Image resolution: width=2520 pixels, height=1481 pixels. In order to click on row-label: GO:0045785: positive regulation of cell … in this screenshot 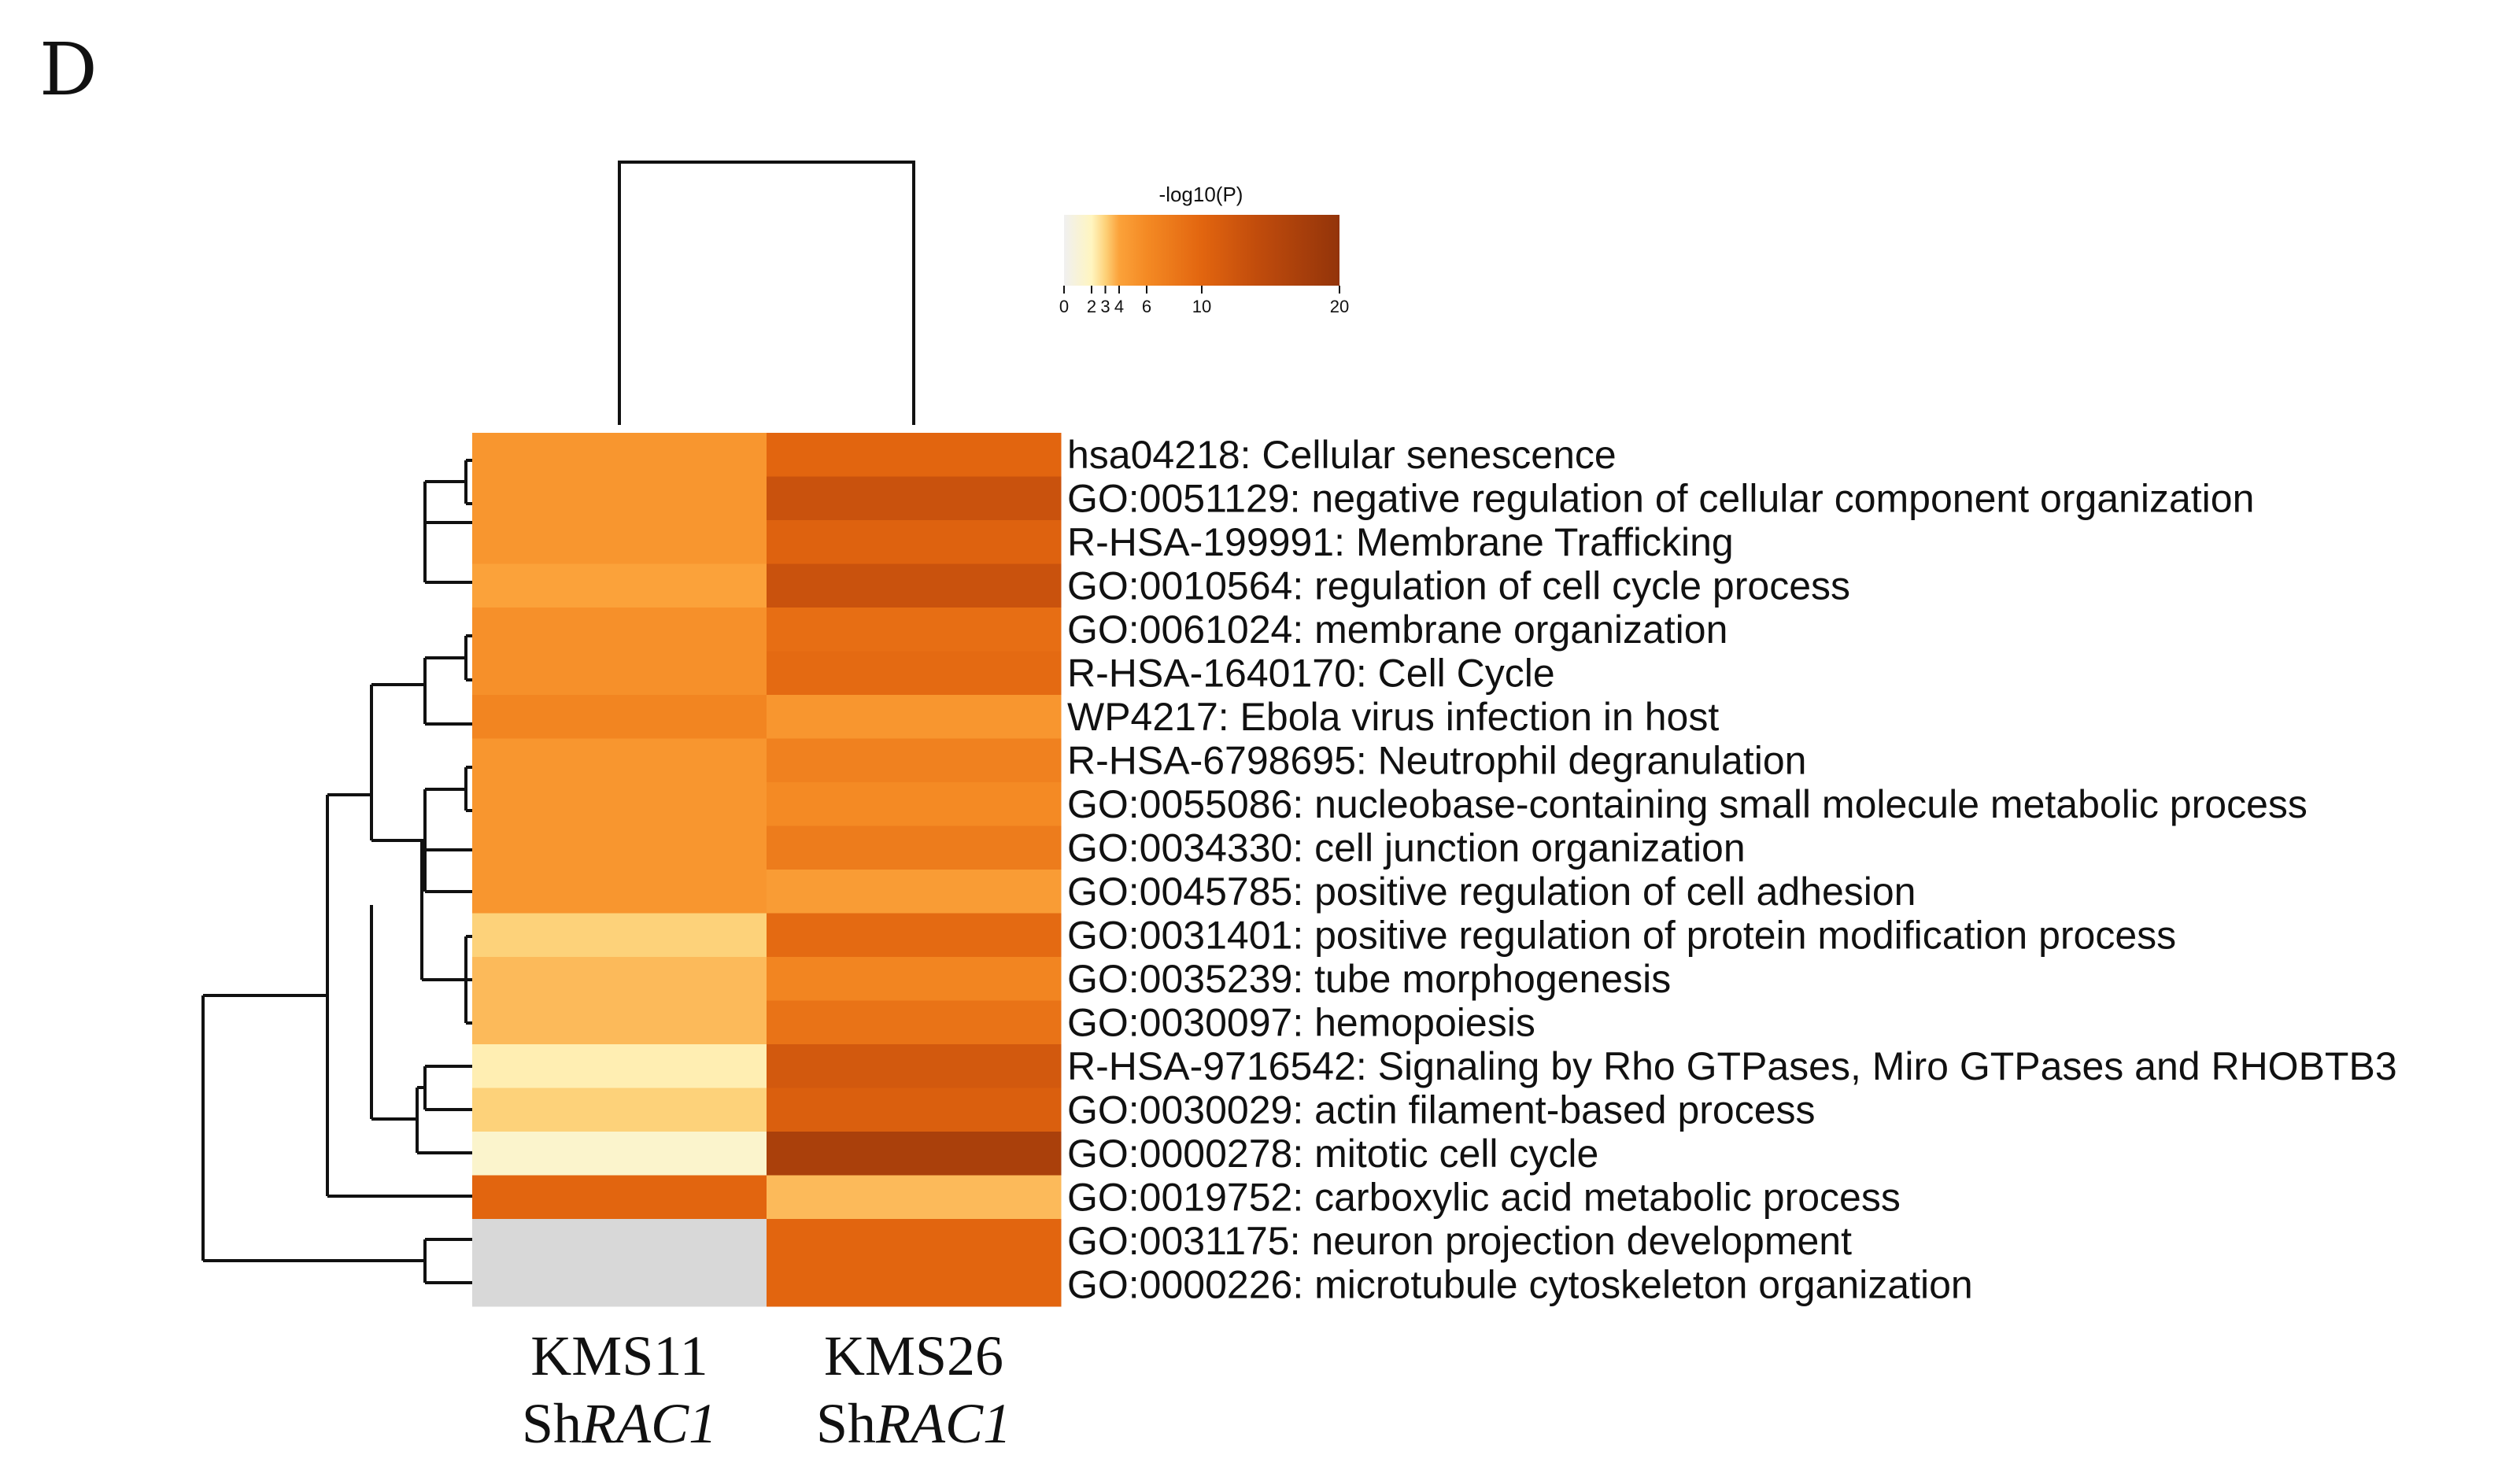, I will do `click(1491, 892)`.